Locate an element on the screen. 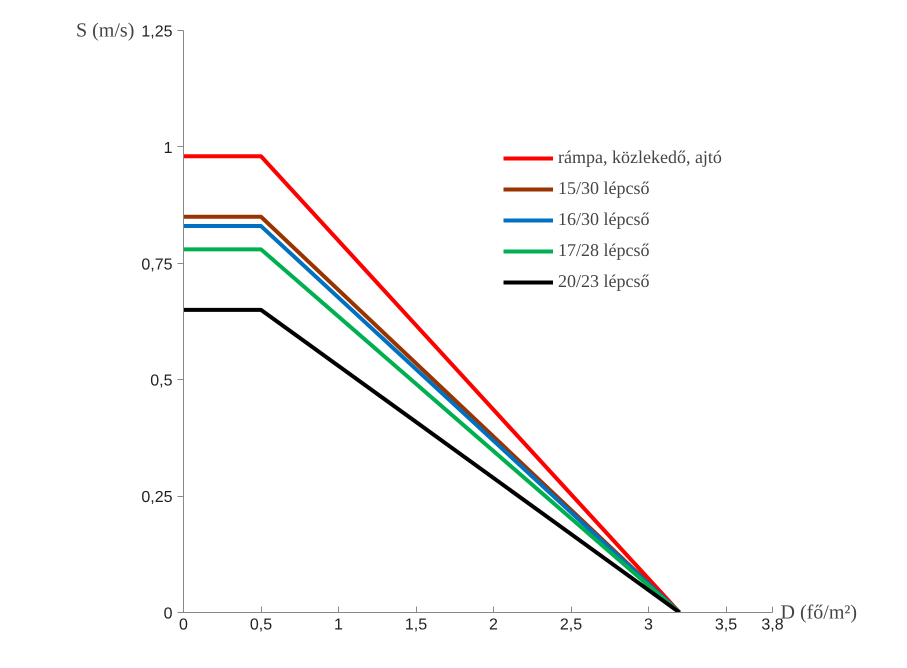  x-tick-label: 3,5 is located at coordinates (726, 625).